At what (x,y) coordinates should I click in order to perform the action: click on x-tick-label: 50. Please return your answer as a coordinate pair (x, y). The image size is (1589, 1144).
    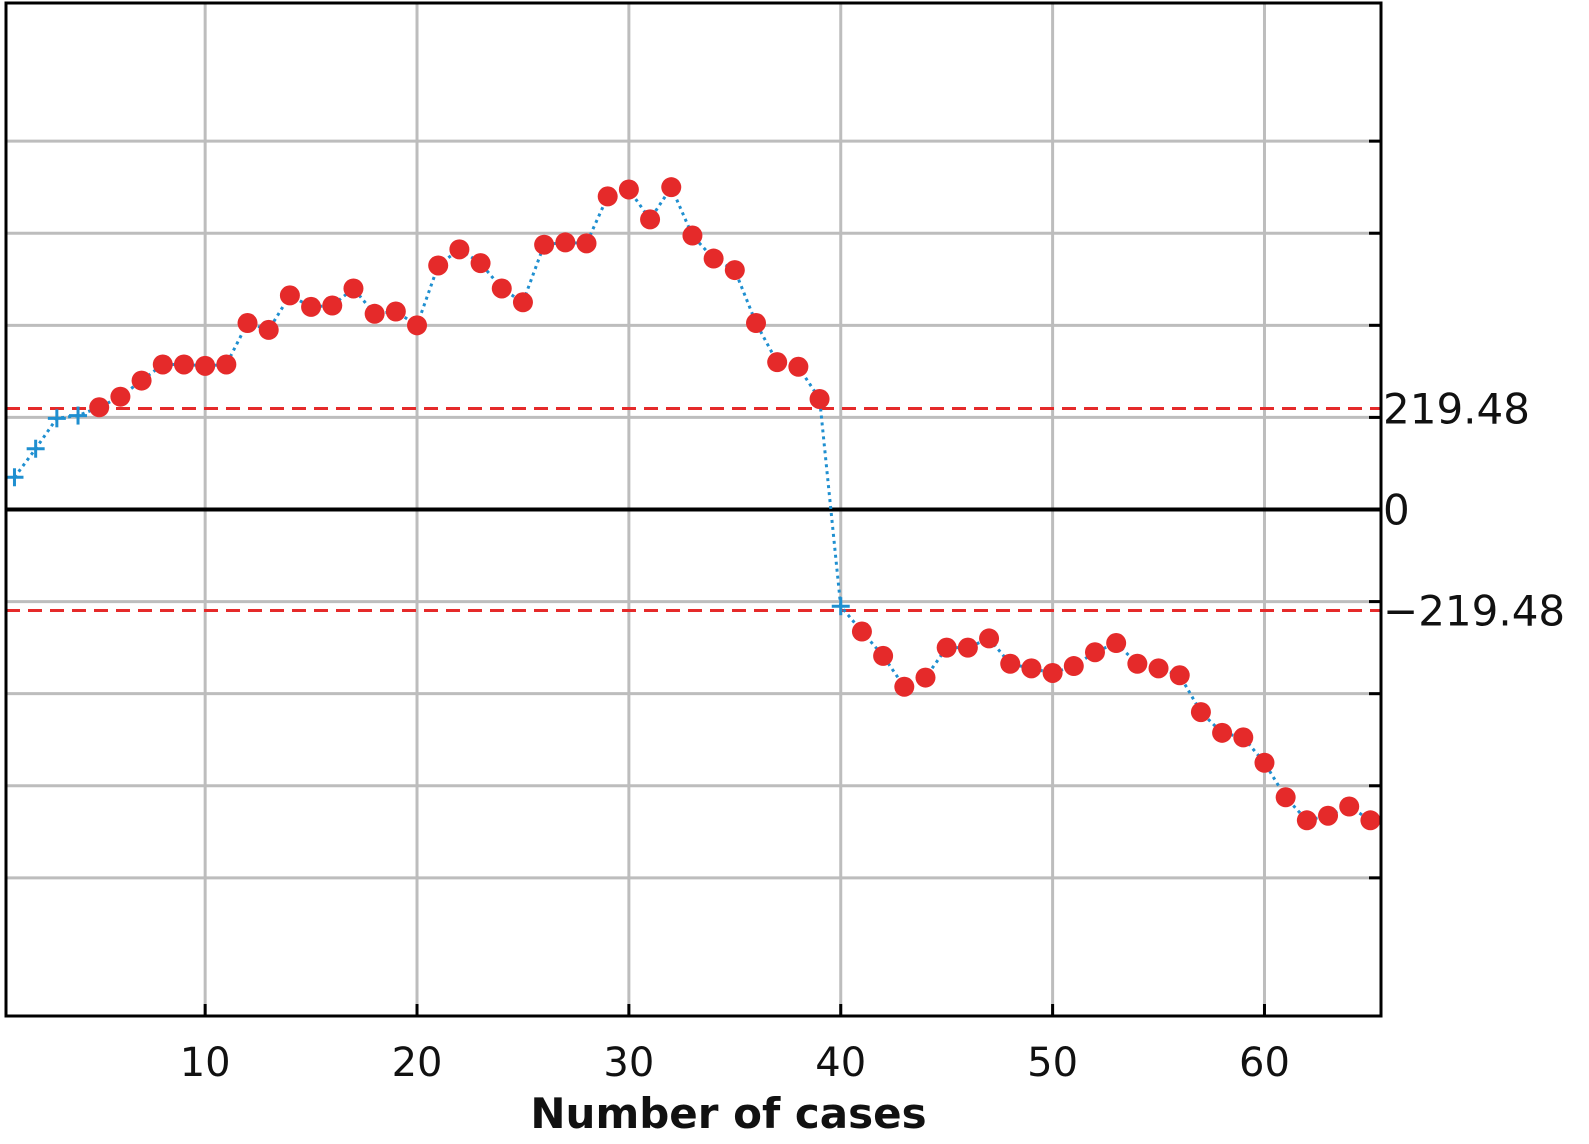
    Looking at the image, I should click on (1052, 1063).